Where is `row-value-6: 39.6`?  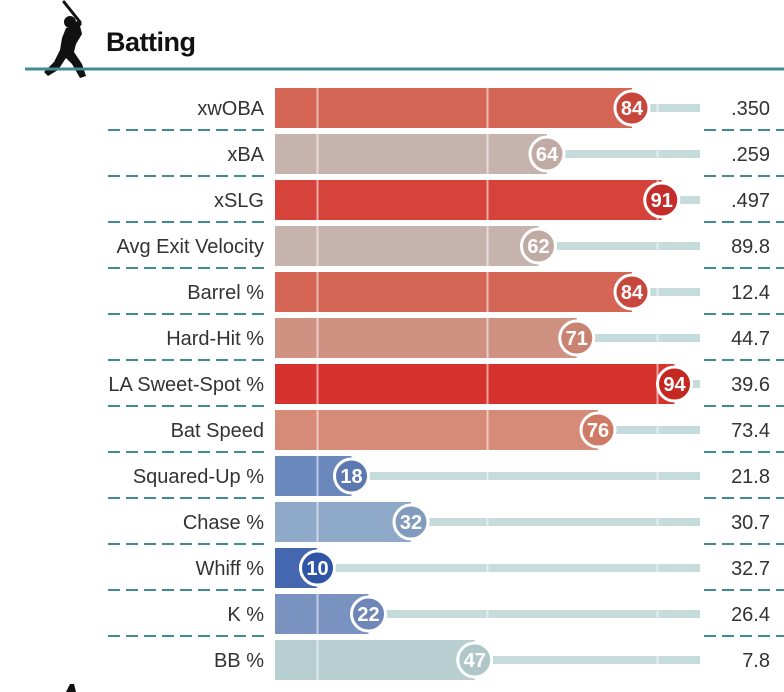 row-value-6: 39.6 is located at coordinates (750, 385).